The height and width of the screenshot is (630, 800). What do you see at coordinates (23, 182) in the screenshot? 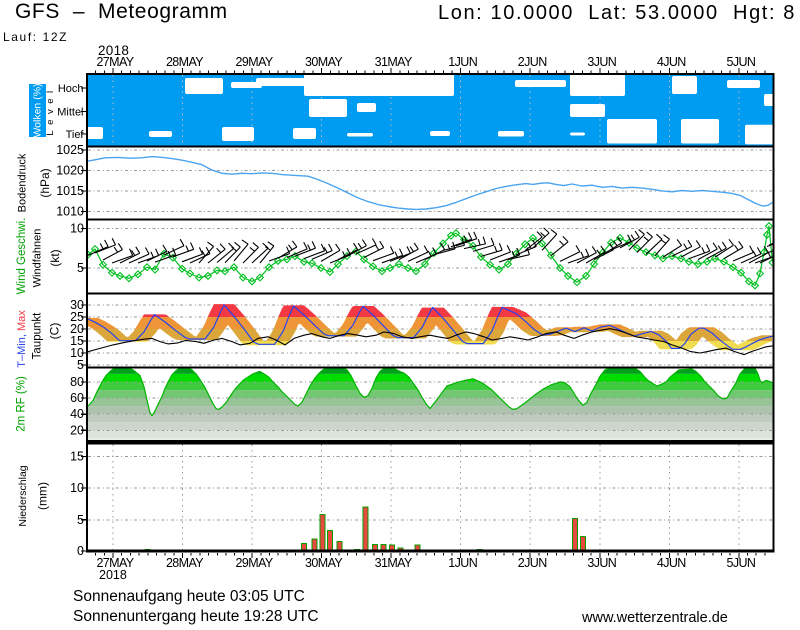
I see `svg-text: Bodendruck` at bounding box center [23, 182].